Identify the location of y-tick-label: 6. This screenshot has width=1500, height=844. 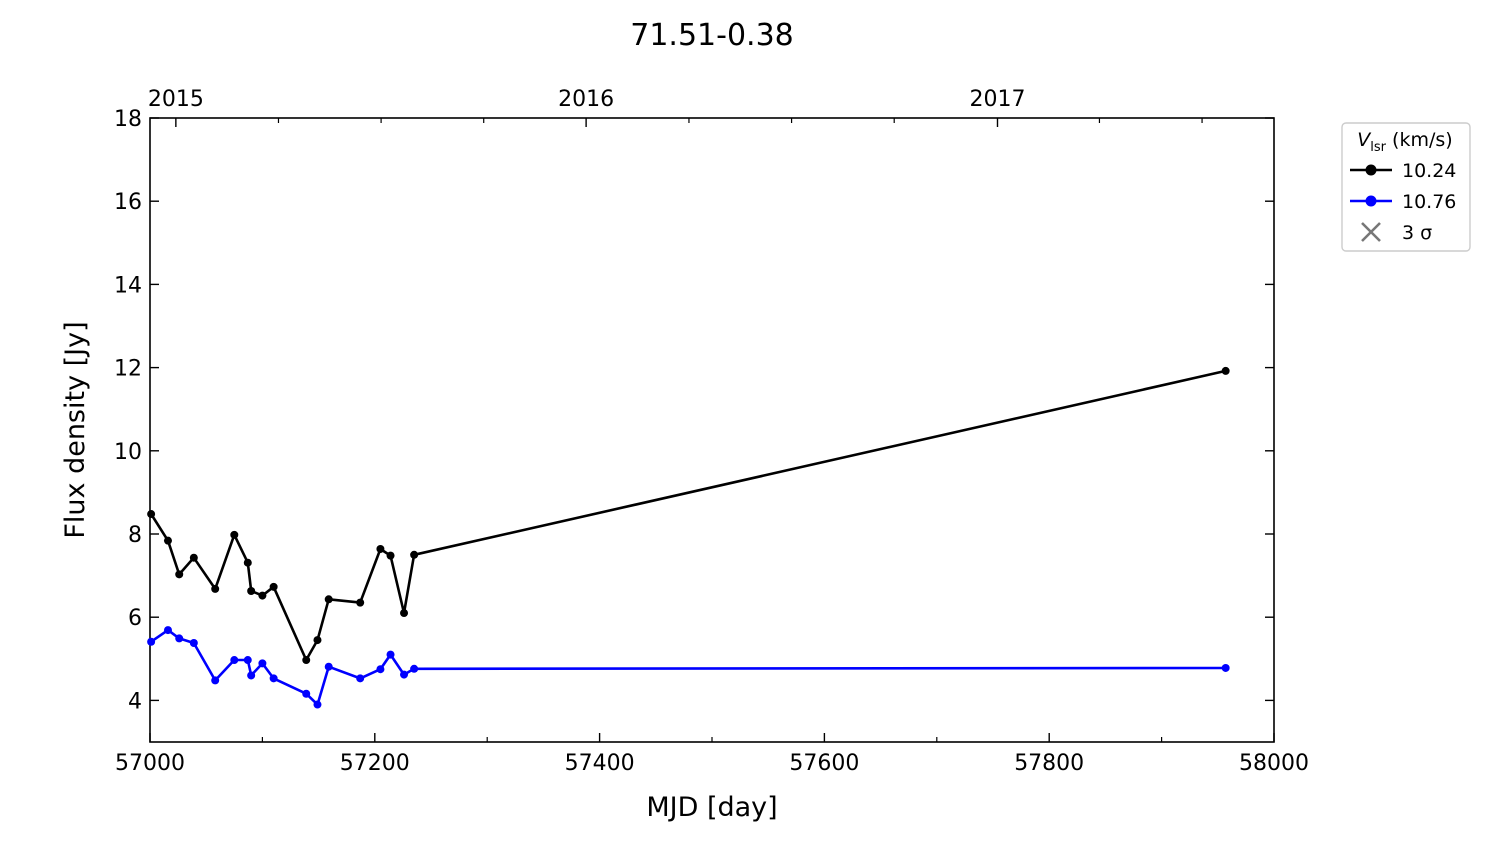
(135, 618).